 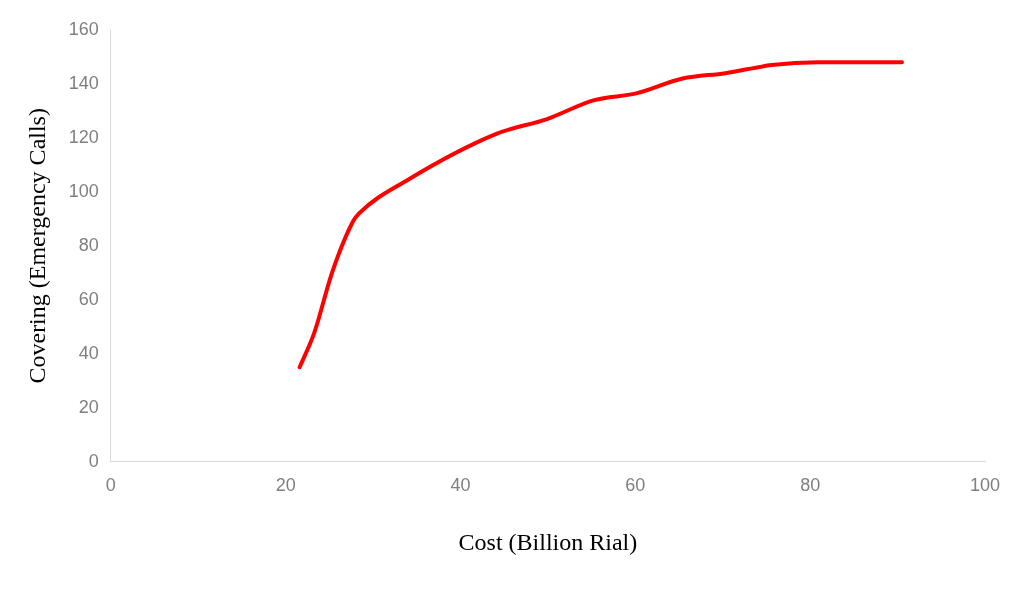 What do you see at coordinates (88, 244) in the screenshot?
I see `y-tick-label: 80` at bounding box center [88, 244].